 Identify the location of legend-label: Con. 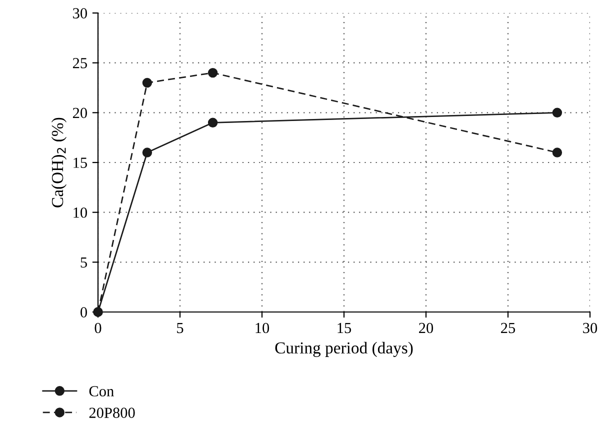
(101, 391).